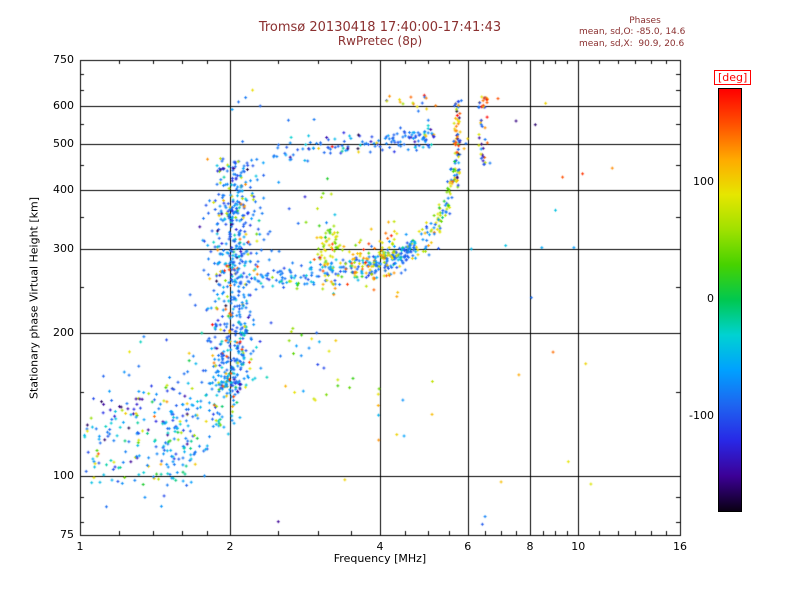  Describe the element at coordinates (63, 475) in the screenshot. I see `y-tick-label: 100` at that location.